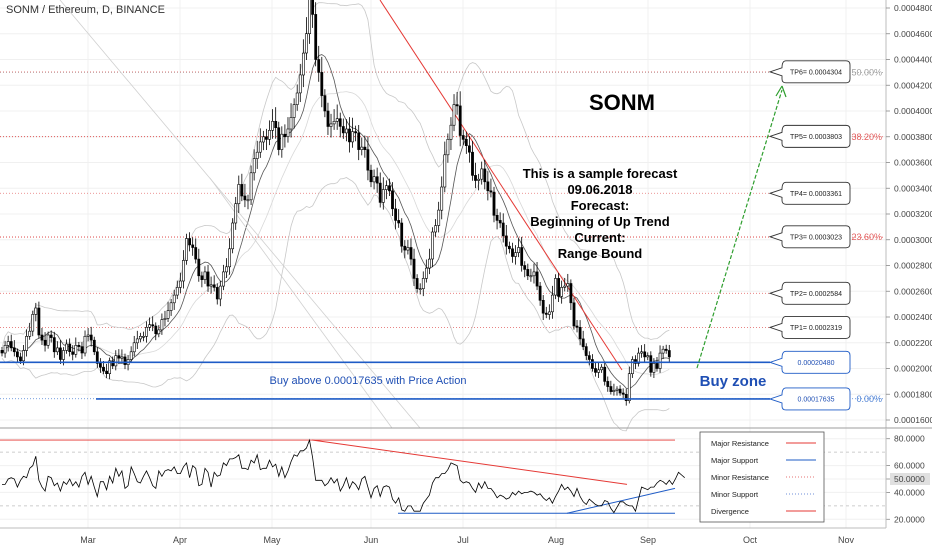 The width and height of the screenshot is (932, 550). What do you see at coordinates (816, 328) in the screenshot?
I see `target-callout: TP1= 0.0002319` at bounding box center [816, 328].